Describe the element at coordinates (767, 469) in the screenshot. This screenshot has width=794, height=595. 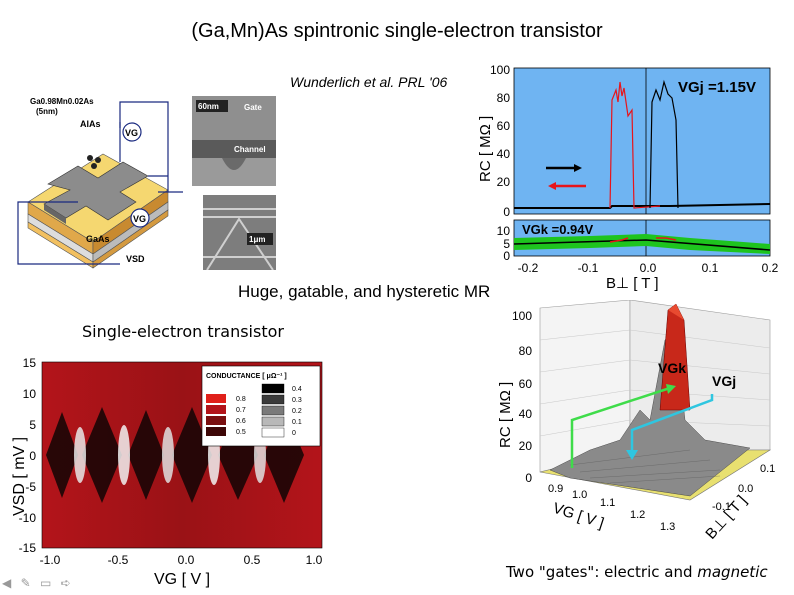
I see `surface-b-tick: 0.1` at that location.